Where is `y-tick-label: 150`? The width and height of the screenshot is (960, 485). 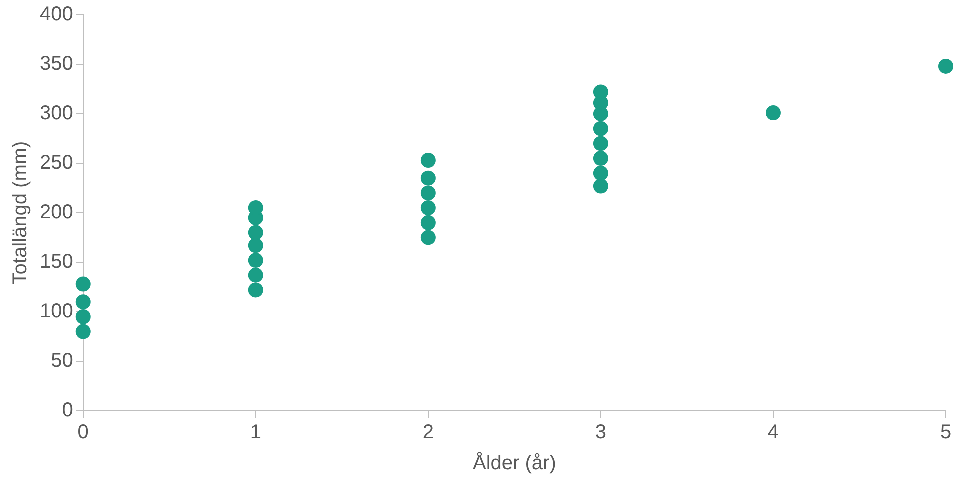 y-tick-label: 150 is located at coordinates (57, 262).